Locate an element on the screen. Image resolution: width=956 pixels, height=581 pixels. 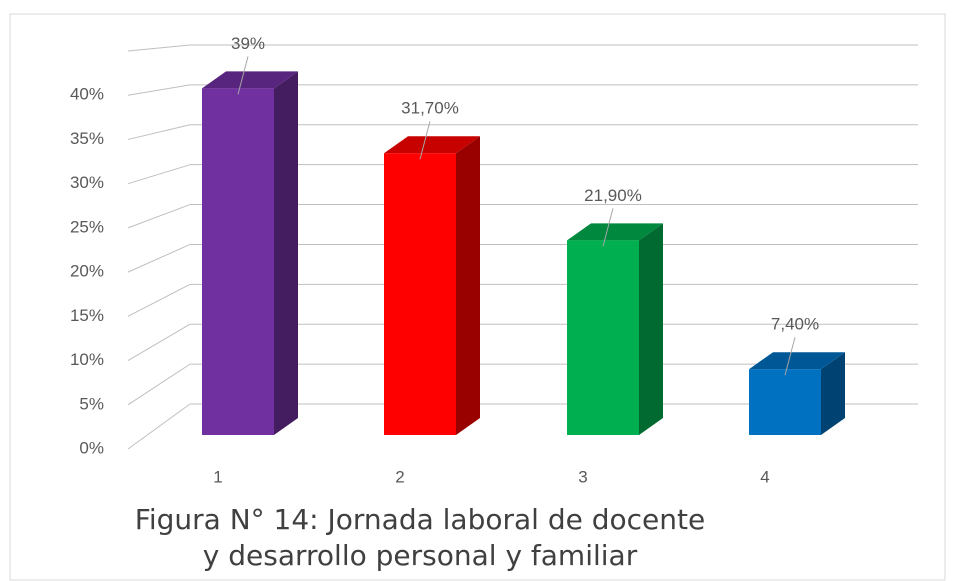
y-tick-label: 30% is located at coordinates (87, 182).